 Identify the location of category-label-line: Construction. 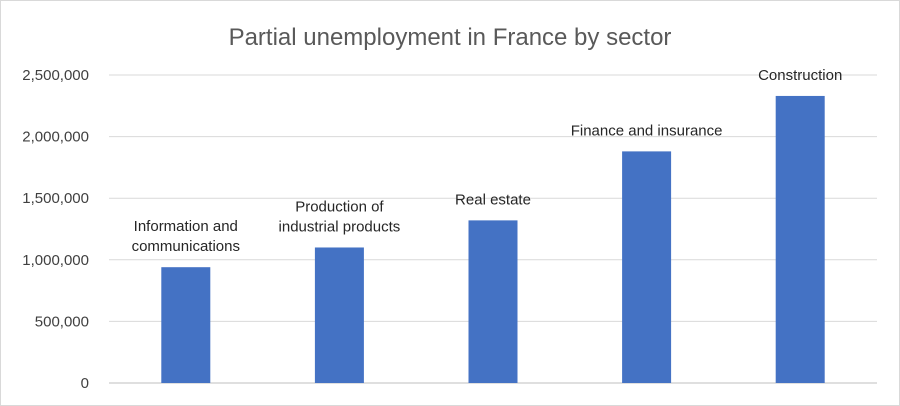
(800, 75).